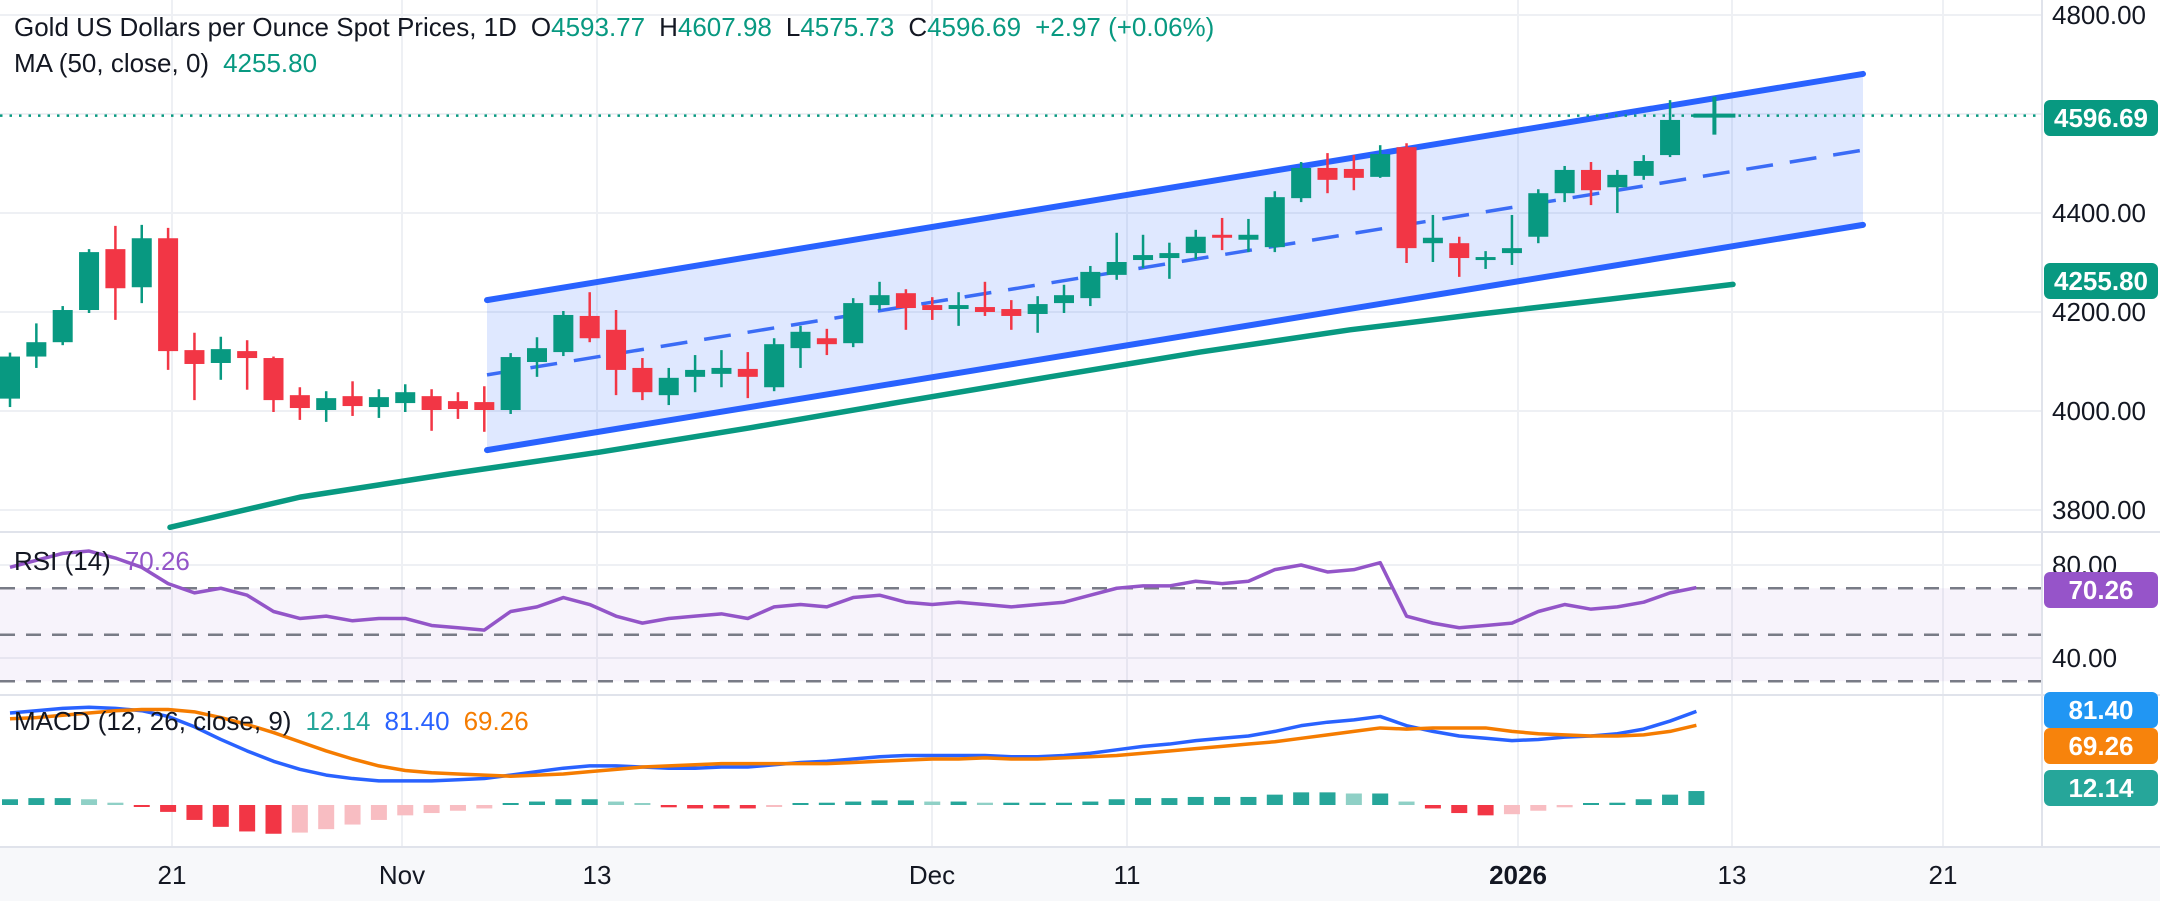 The width and height of the screenshot is (2160, 901). Describe the element at coordinates (496, 721) in the screenshot. I see `macd-signal-value: 69.26` at that location.